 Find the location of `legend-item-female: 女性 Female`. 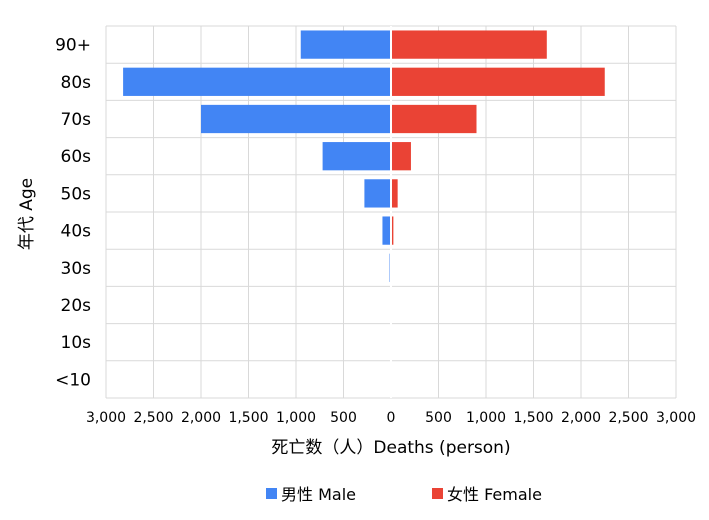

legend-item-female: 女性 Female is located at coordinates (487, 493).